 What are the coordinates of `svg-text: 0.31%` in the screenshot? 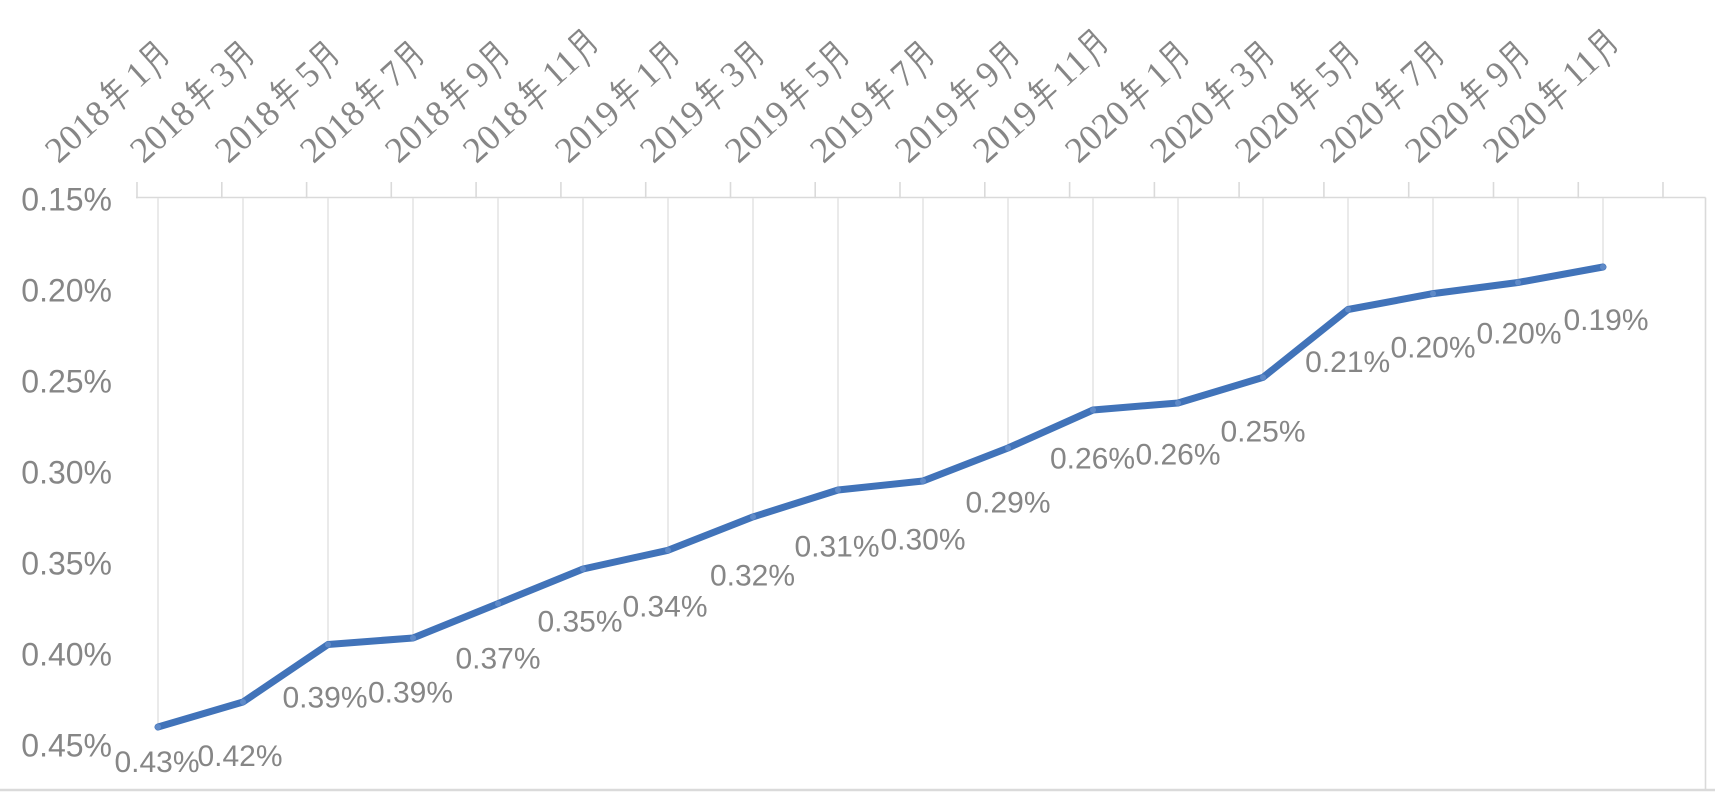 It's located at (836, 547).